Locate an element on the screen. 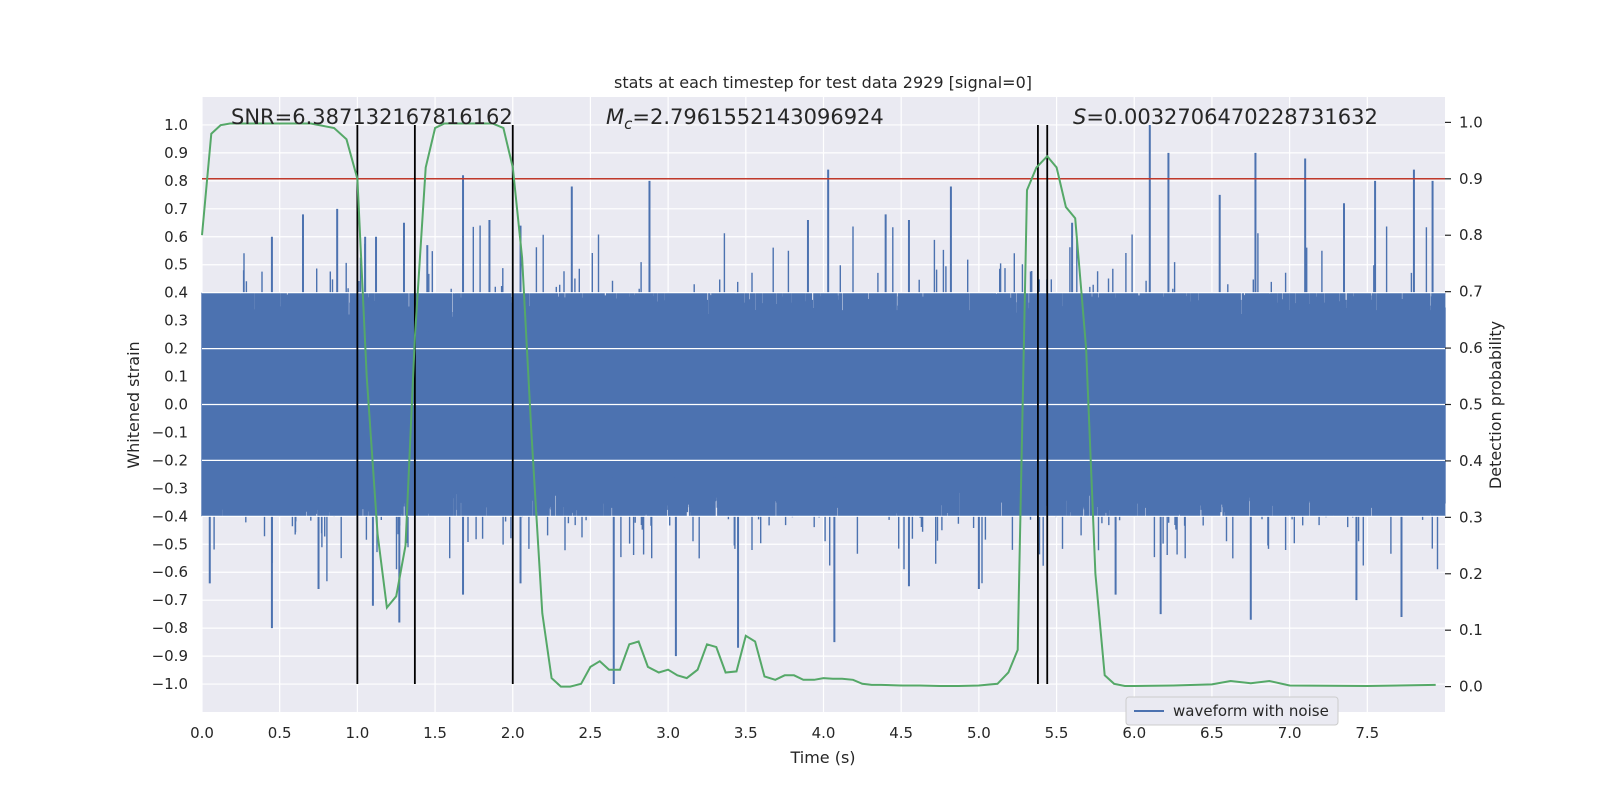  y2-tick-label: 0.4 is located at coordinates (1471, 461).